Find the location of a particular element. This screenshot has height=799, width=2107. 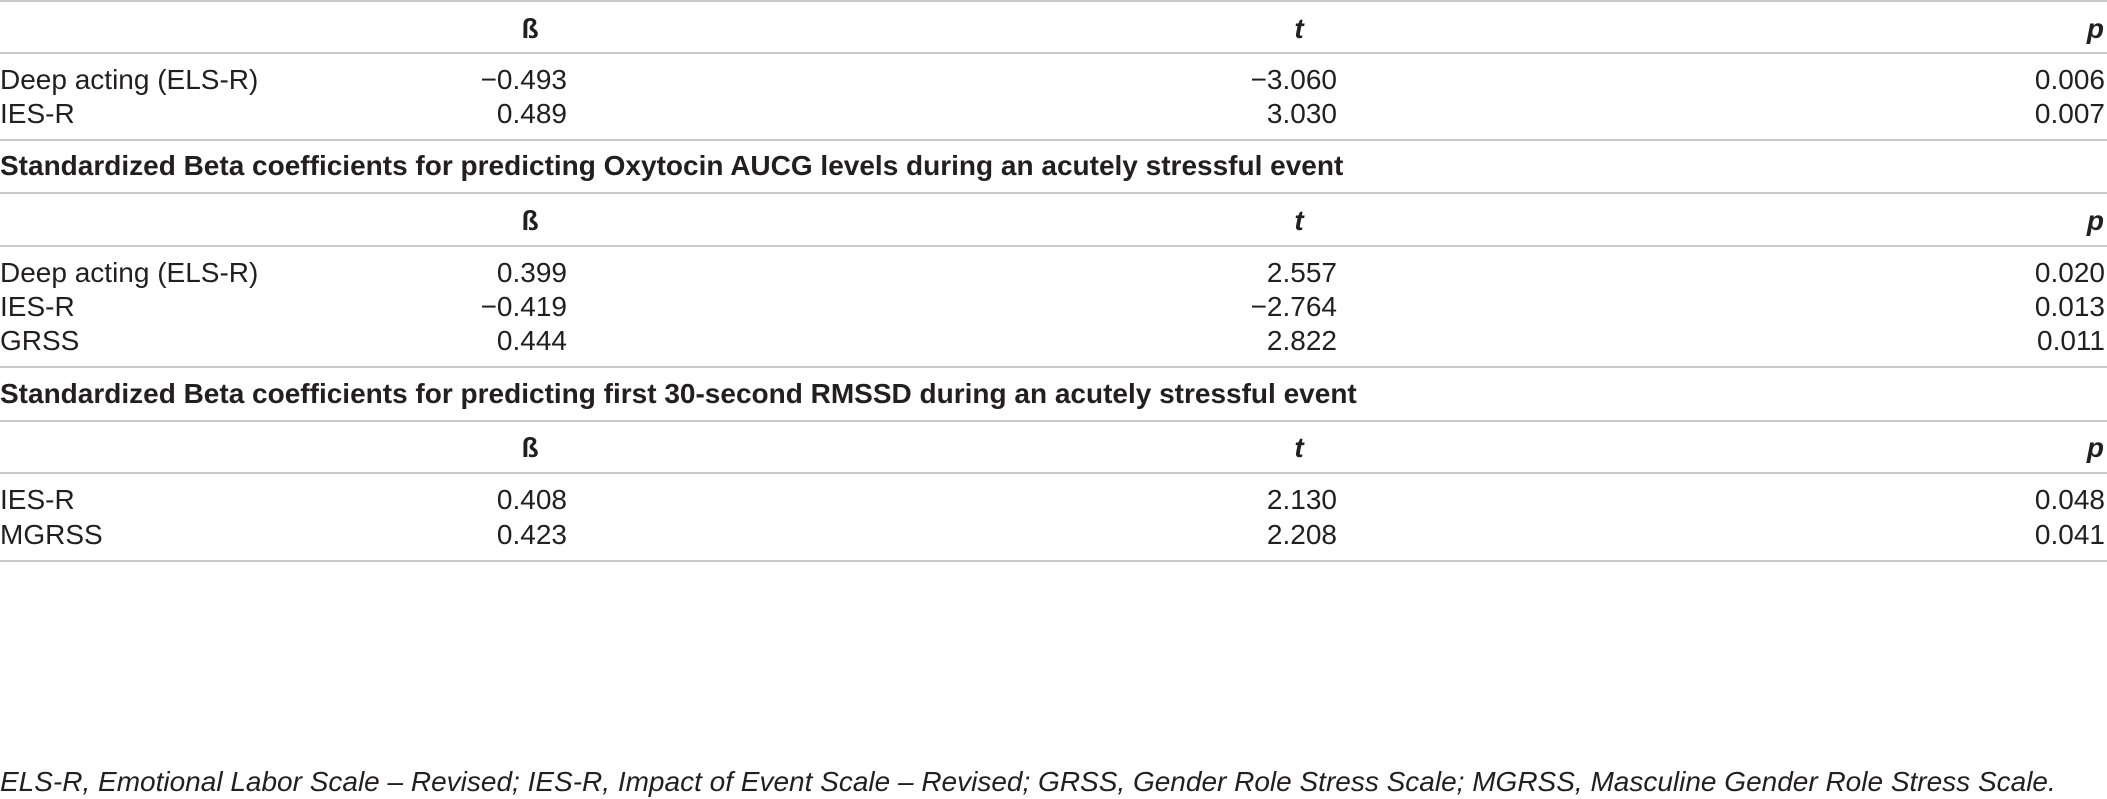

row-p: 0.011 is located at coordinates (2071, 340).